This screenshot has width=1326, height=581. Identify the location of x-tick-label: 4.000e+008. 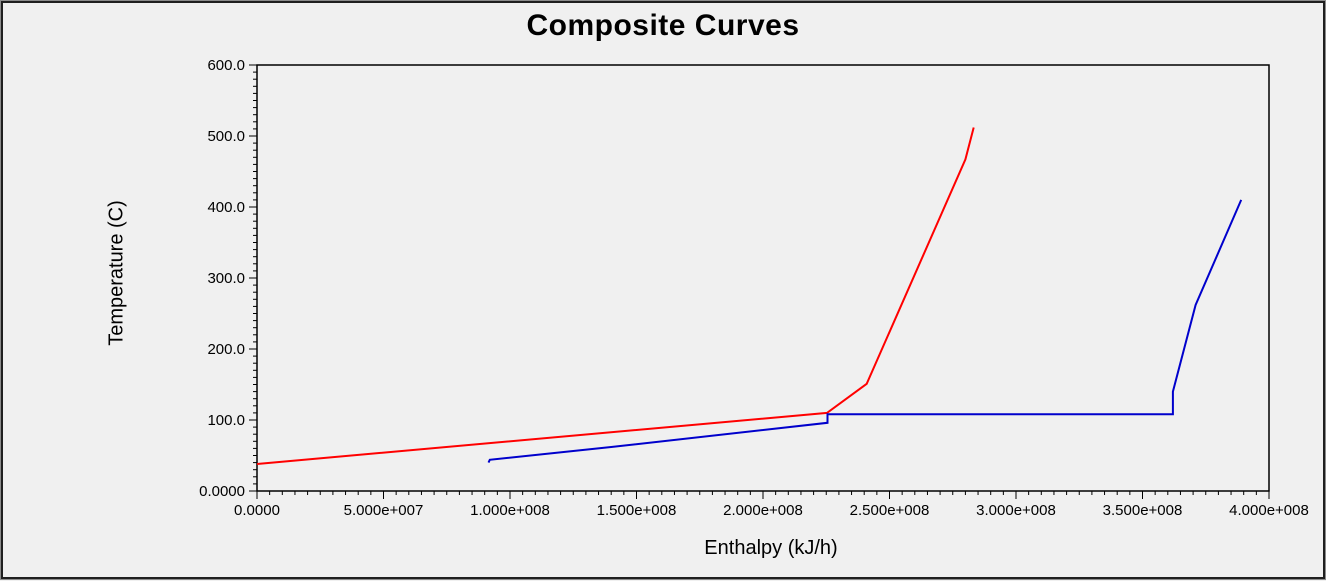
(1269, 510).